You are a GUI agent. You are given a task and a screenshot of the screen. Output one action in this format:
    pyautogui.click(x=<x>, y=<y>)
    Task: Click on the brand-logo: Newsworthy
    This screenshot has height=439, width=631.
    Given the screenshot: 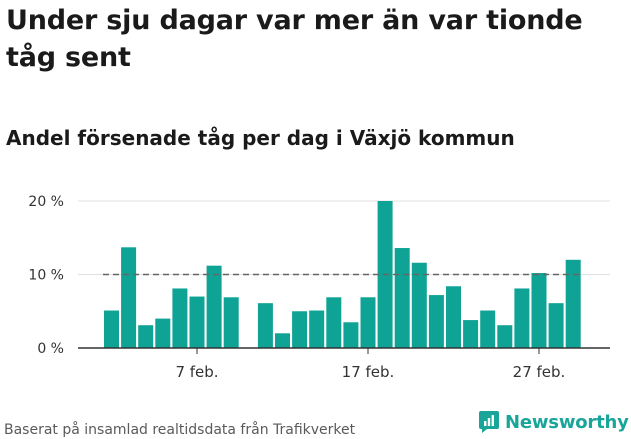 What is the action you would take?
    pyautogui.click(x=553, y=422)
    